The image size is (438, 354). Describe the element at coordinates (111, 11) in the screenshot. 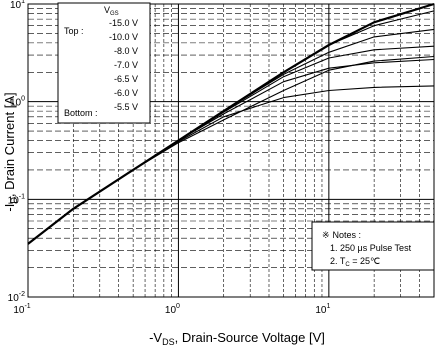

I see `legend-header: VGS` at that location.